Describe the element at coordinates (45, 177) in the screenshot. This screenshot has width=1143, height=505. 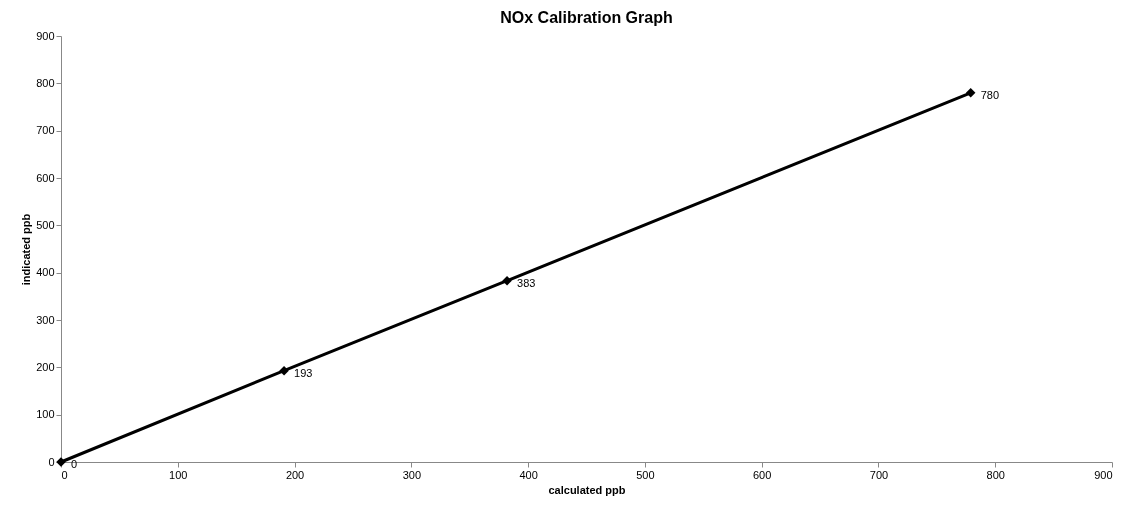
I see `y-tick-label: 600` at that location.